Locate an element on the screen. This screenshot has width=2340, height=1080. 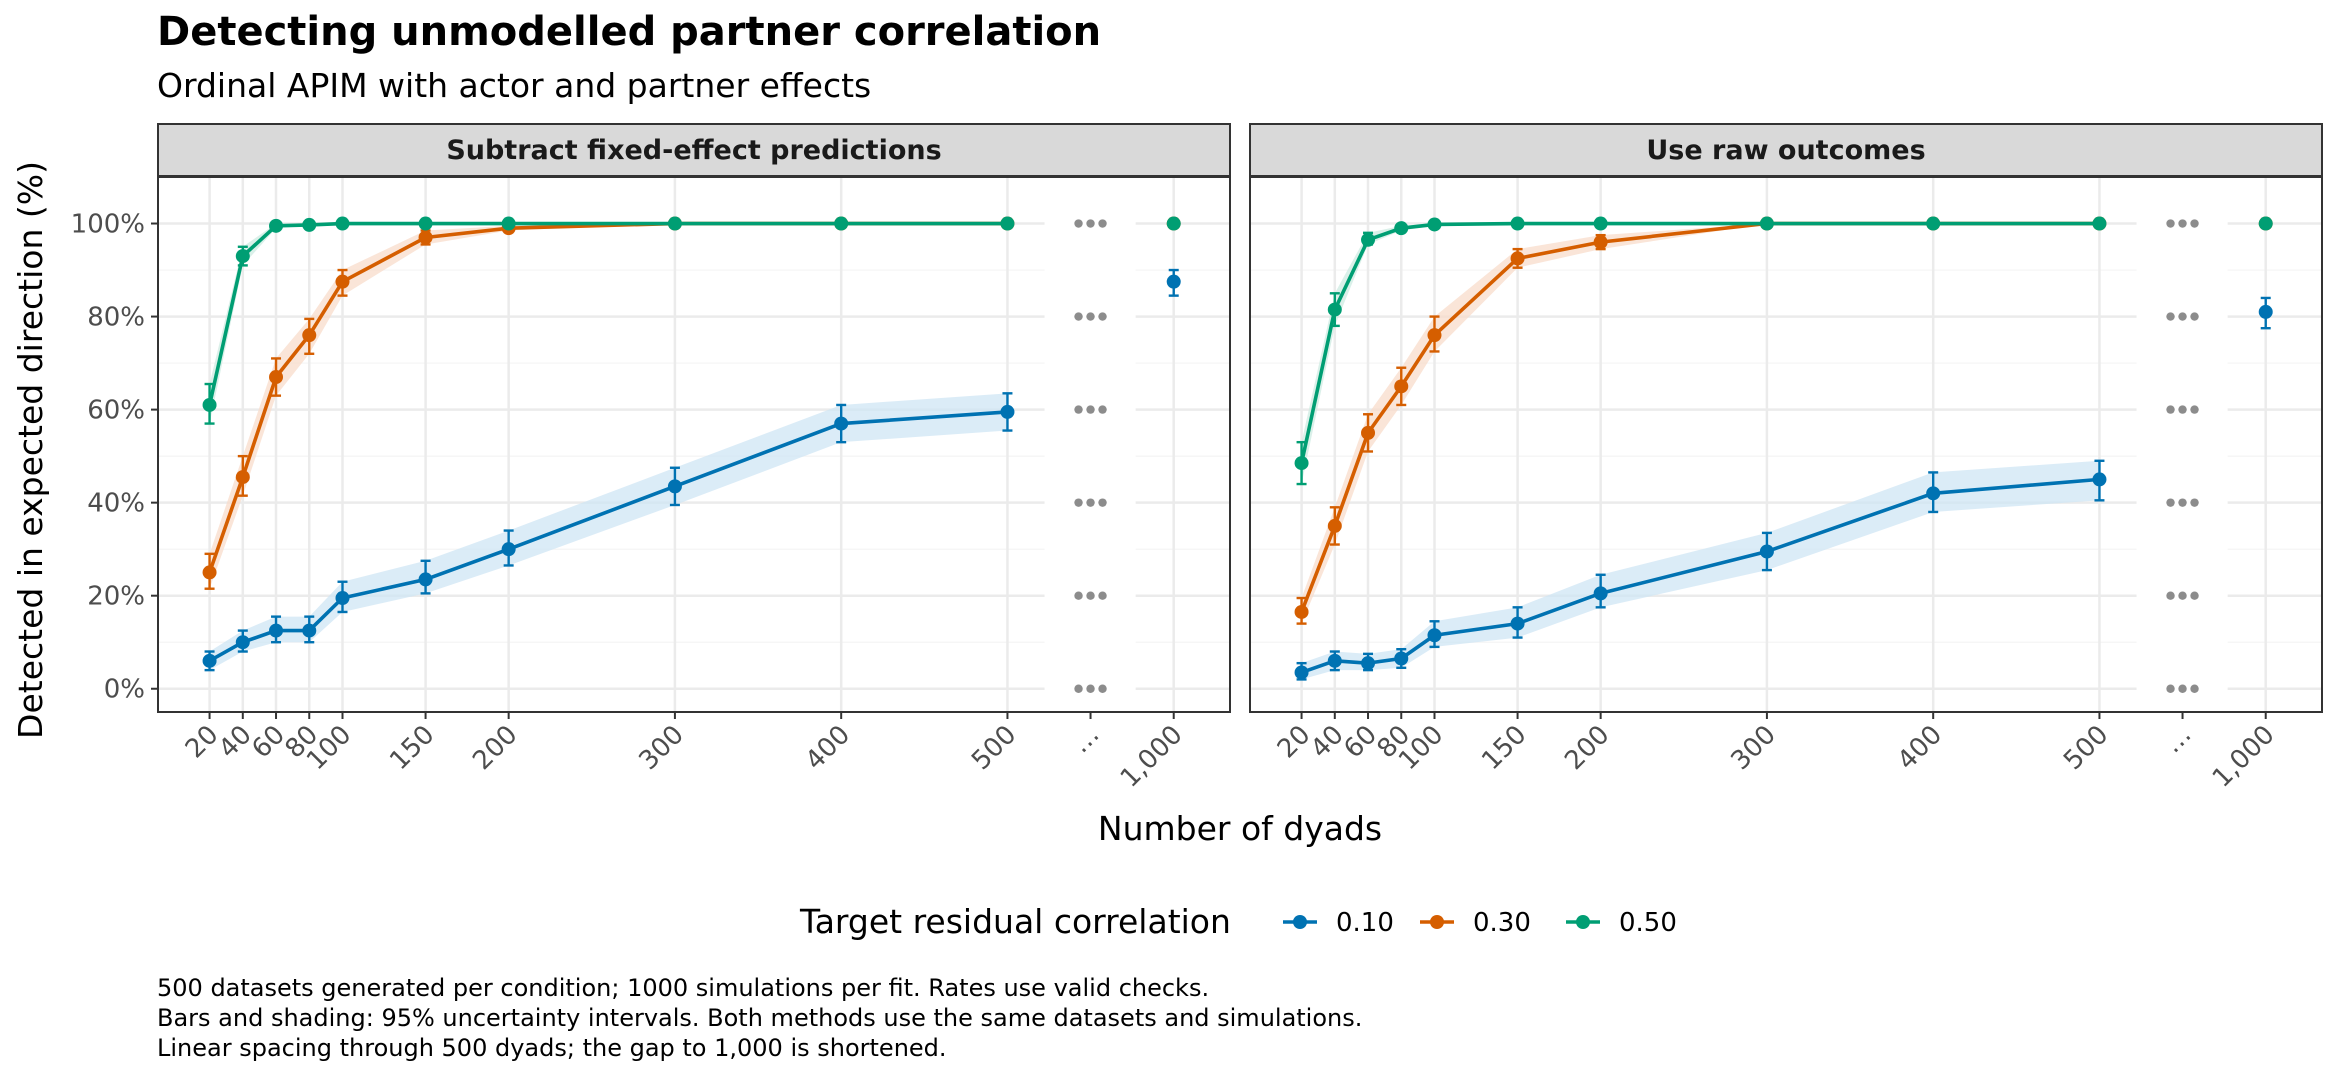
y-tick-label: 80% is located at coordinates (116, 318).